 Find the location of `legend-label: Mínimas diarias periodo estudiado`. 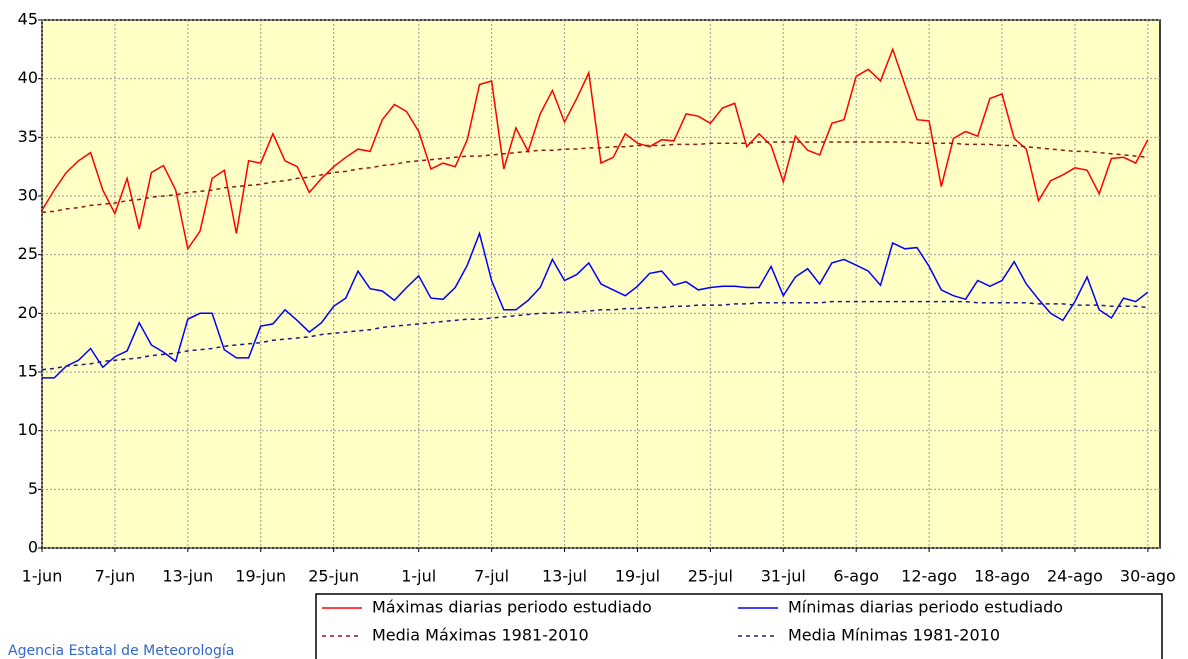

legend-label: Mínimas diarias periodo estudiado is located at coordinates (925, 607).